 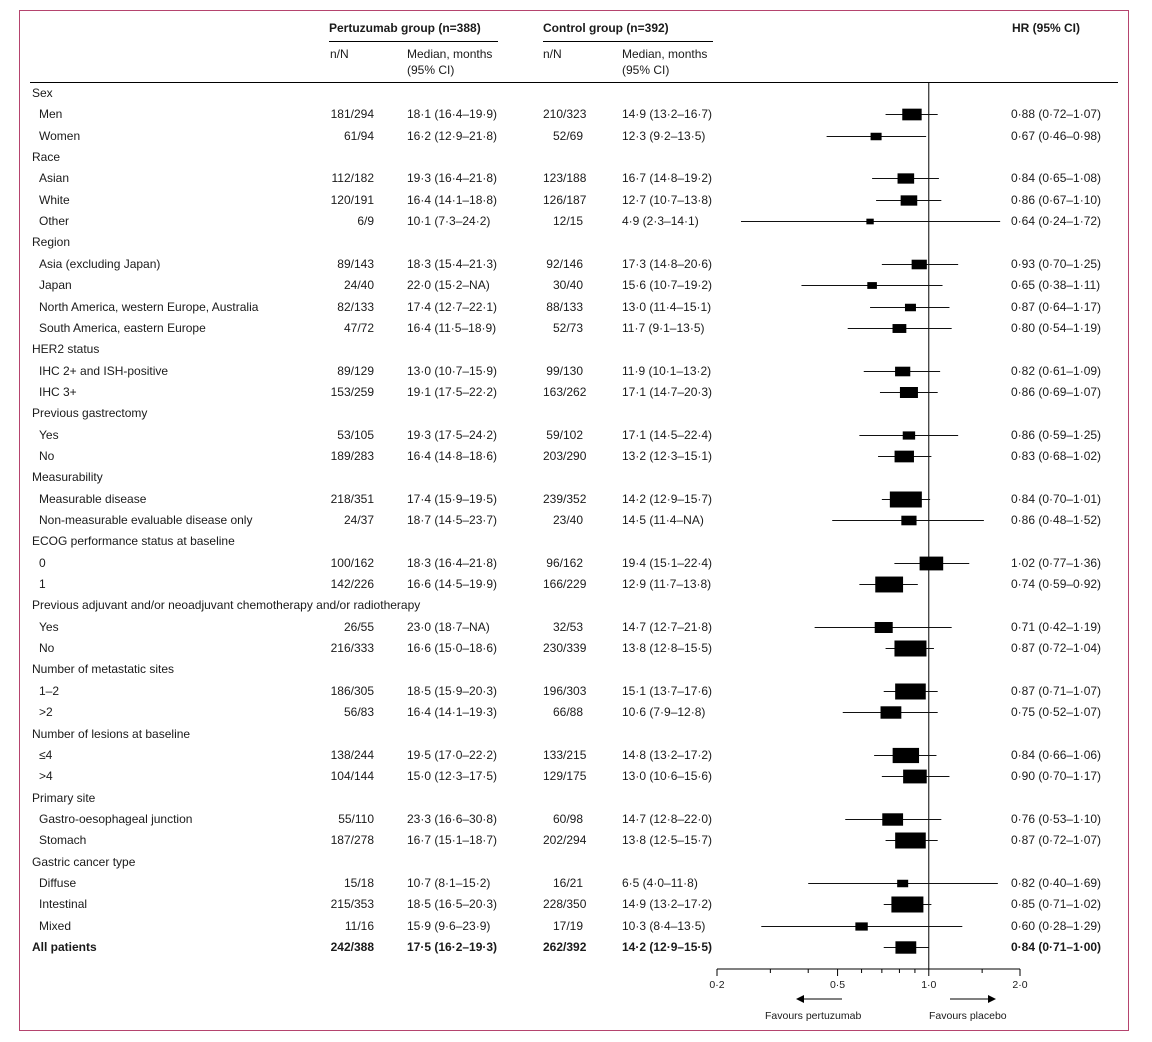 What do you see at coordinates (1056, 285) in the screenshot?
I see `hazard-ratio-text: 0·65 (0·38–1·11)` at bounding box center [1056, 285].